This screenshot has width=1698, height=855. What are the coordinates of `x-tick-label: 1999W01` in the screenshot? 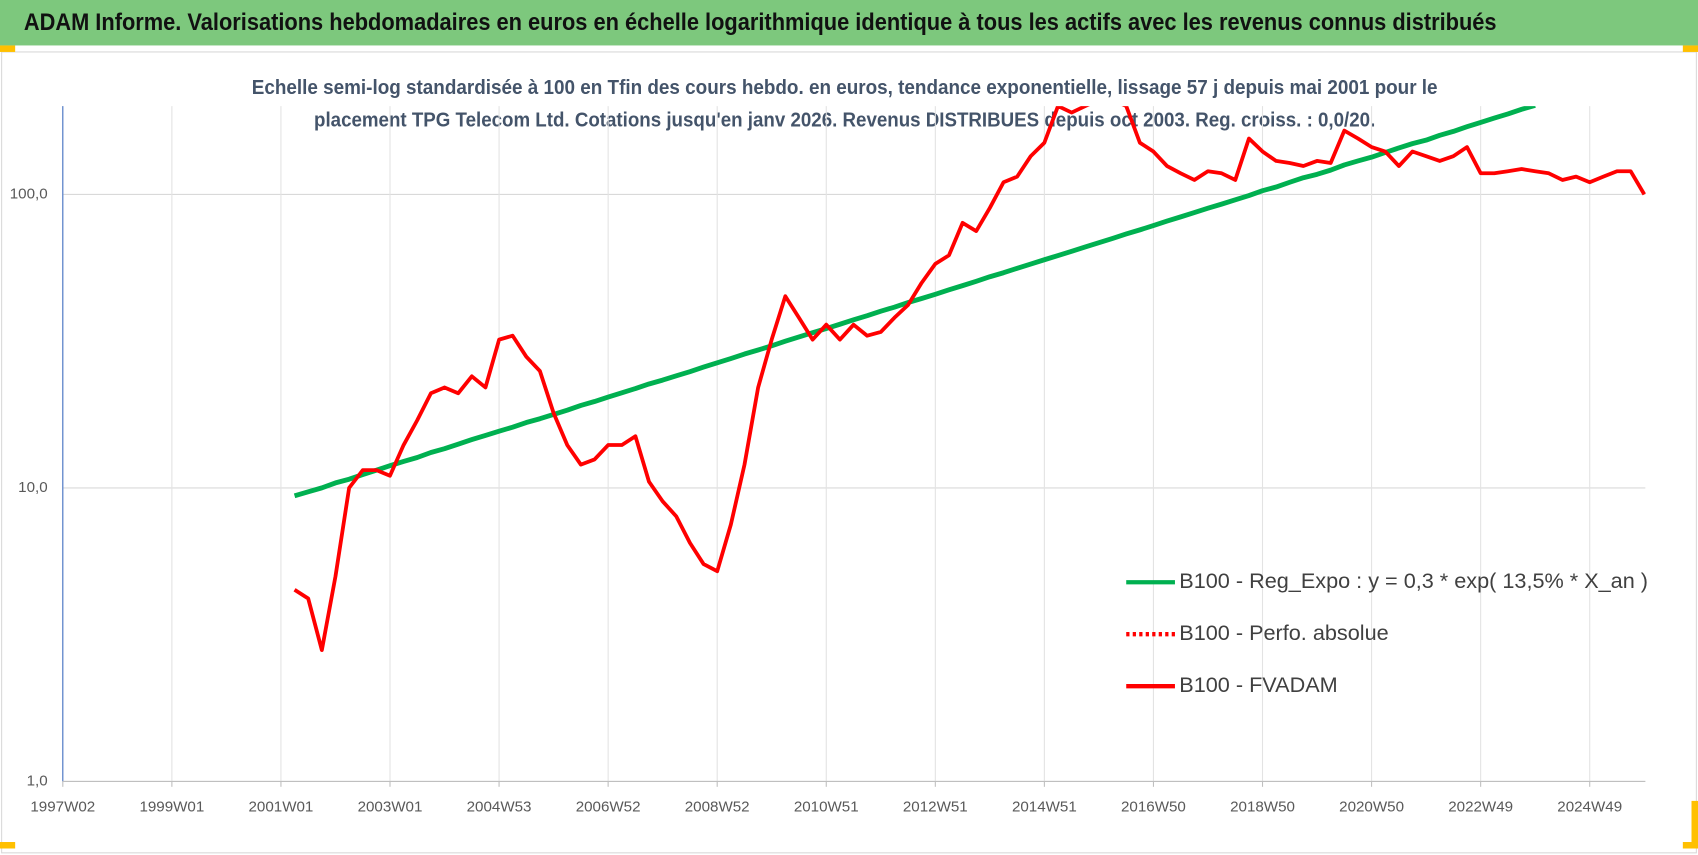 It's located at (171, 806).